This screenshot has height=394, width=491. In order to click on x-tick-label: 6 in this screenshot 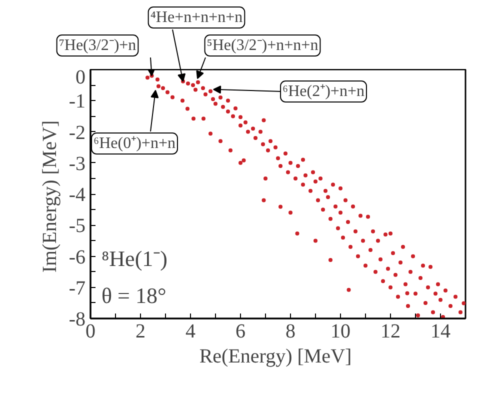, I will do `click(241, 331)`.